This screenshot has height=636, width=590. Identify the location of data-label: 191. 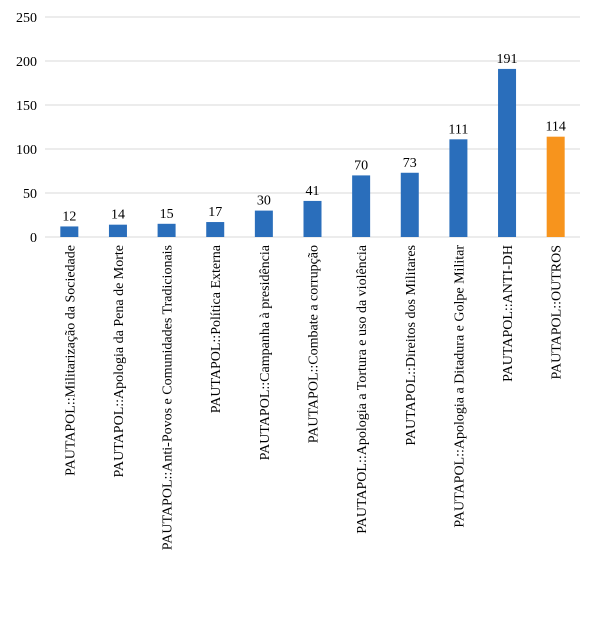
(507, 59).